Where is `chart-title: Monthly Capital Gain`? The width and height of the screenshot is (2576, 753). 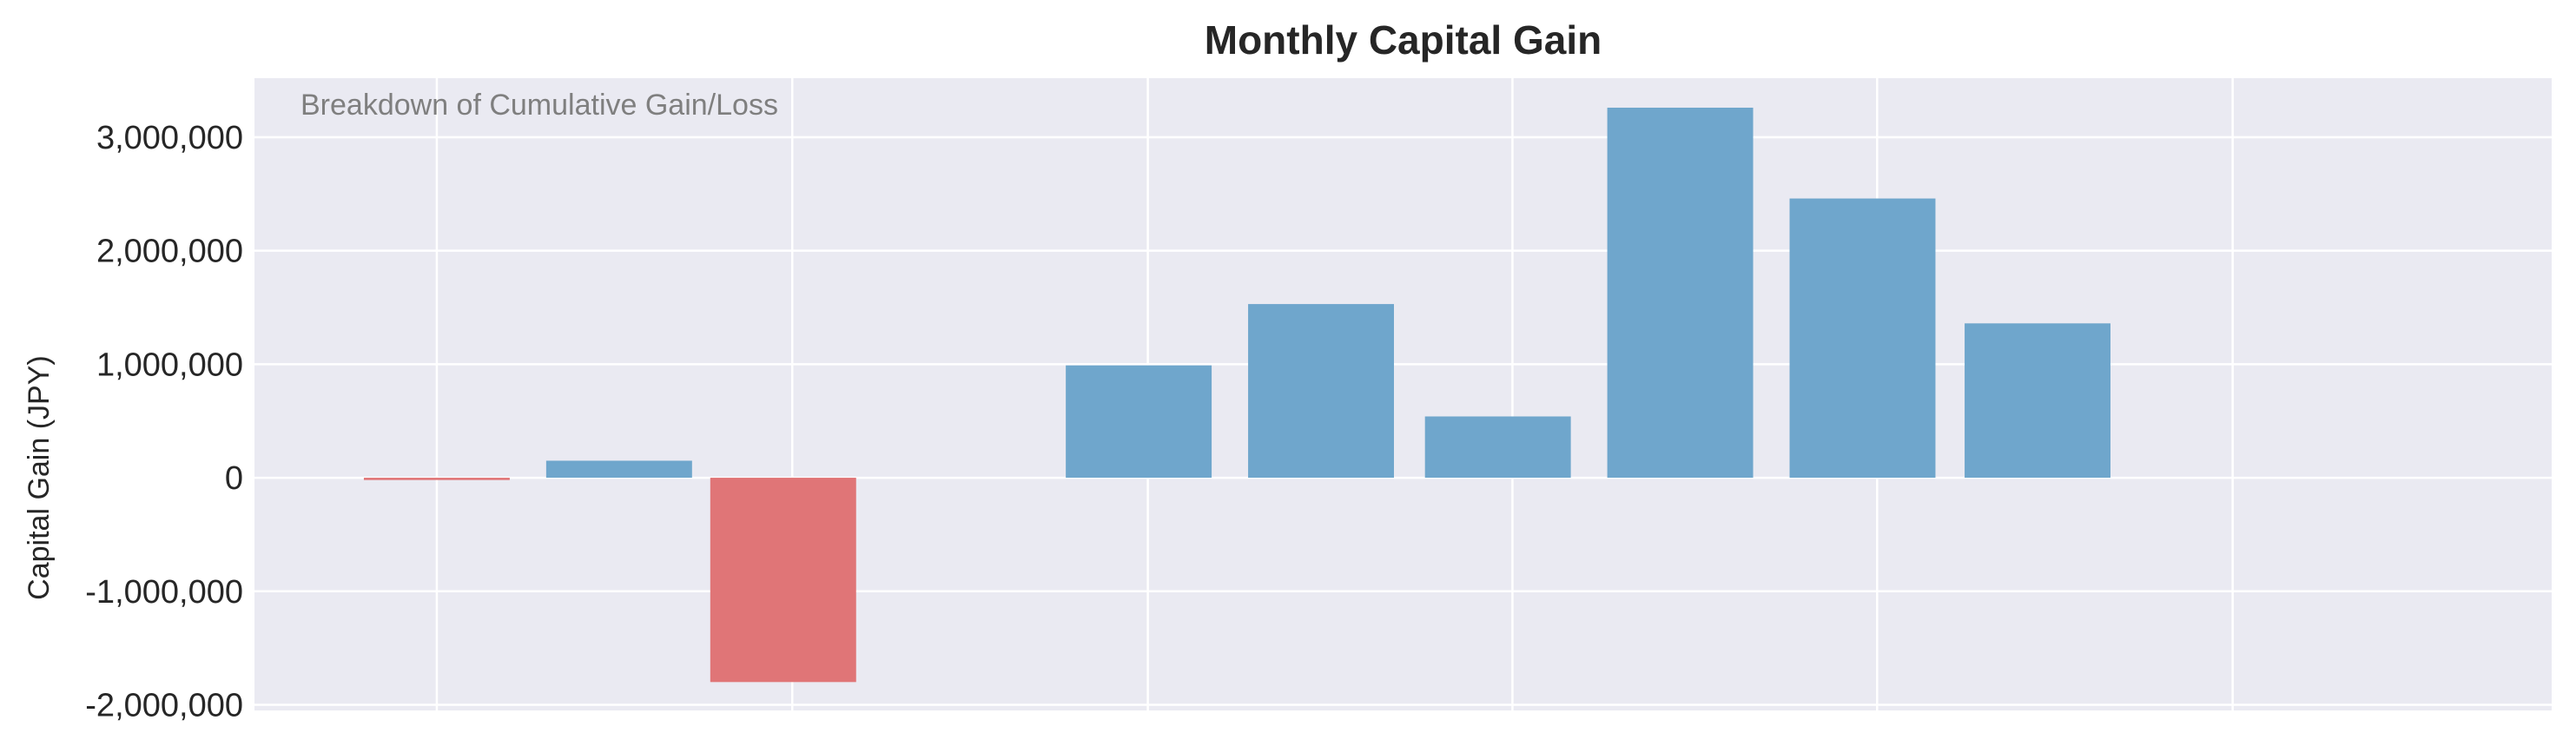
chart-title: Monthly Capital Gain is located at coordinates (1403, 40).